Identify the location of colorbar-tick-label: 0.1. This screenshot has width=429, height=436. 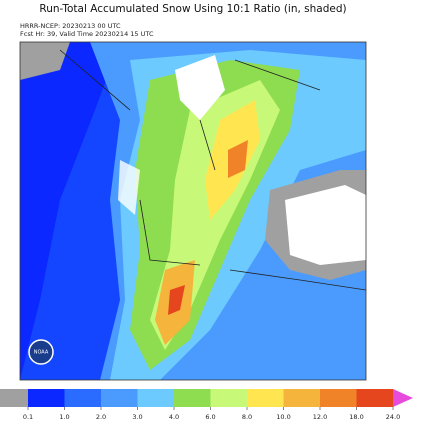
(28, 417).